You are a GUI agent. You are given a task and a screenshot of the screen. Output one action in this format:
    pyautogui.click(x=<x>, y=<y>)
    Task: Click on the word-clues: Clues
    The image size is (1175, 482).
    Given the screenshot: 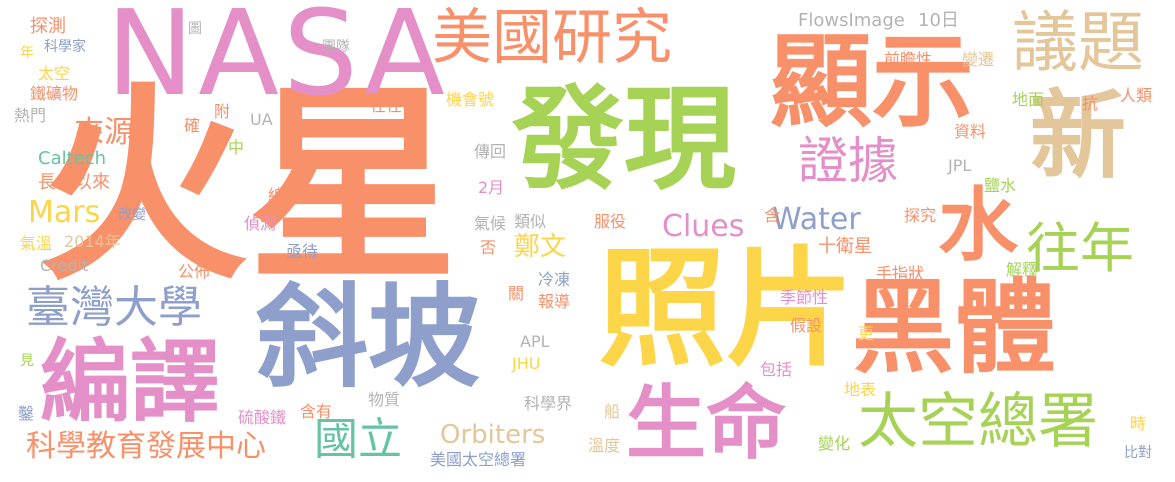 What is the action you would take?
    pyautogui.click(x=703, y=226)
    